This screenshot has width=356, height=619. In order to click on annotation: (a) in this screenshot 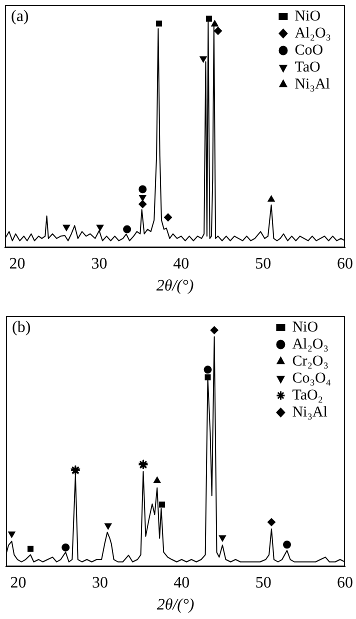, I will do `click(20, 17)`.